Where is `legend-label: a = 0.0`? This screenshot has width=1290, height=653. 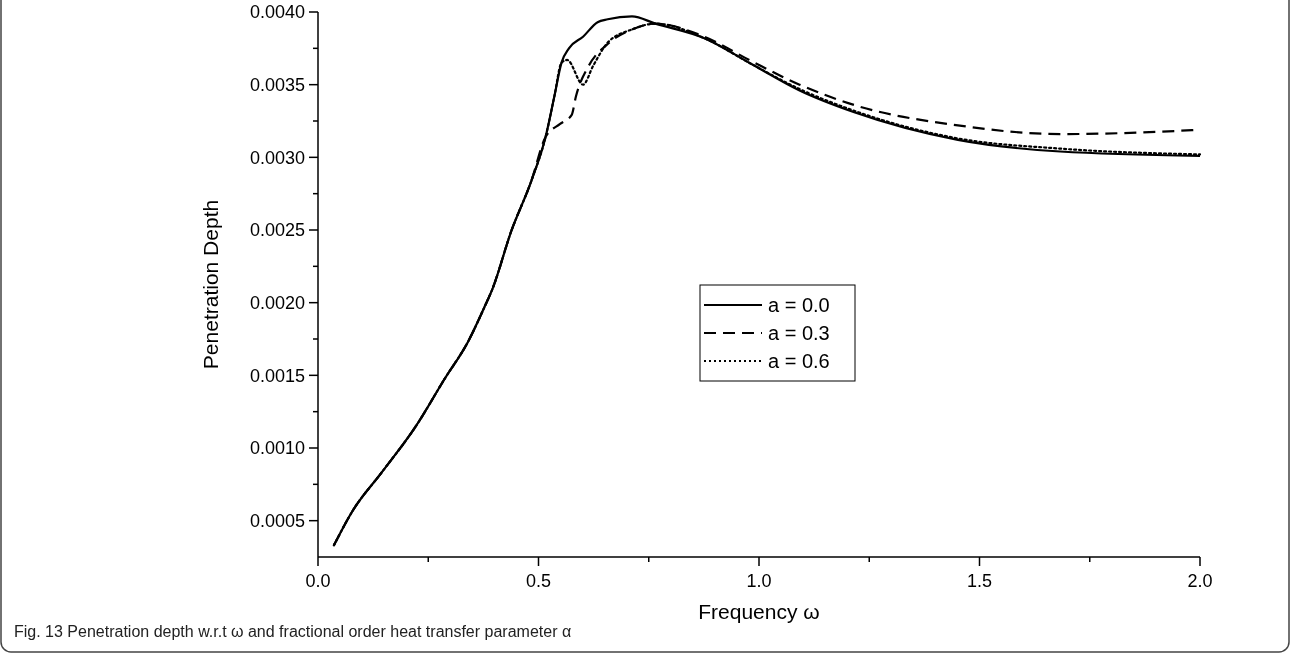 legend-label: a = 0.0 is located at coordinates (799, 305).